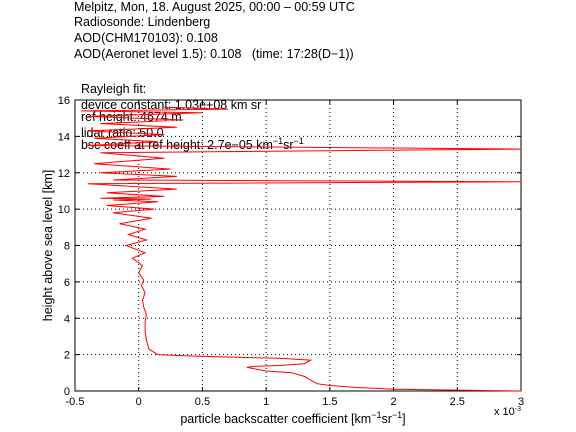 This screenshot has width=576, height=432. I want to click on y-tick-label: 6, so click(67, 283).